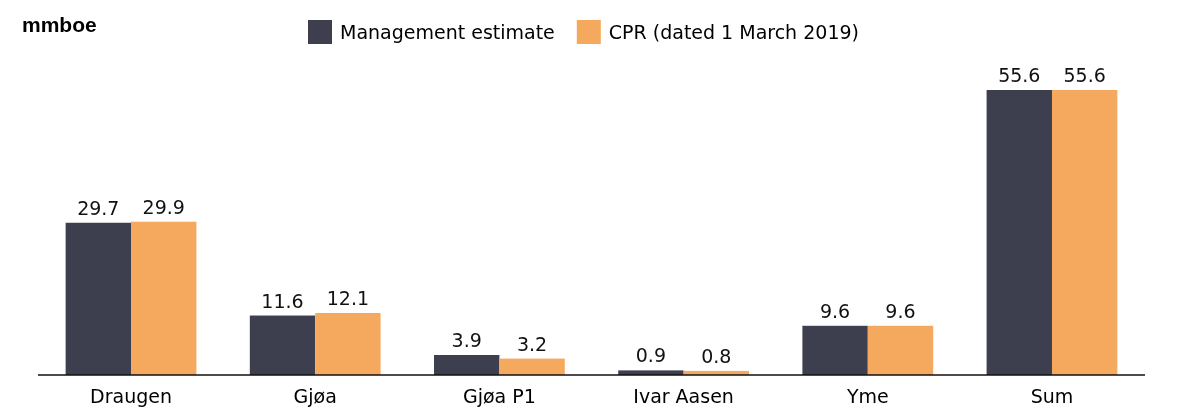 This screenshot has height=419, width=1183. Describe the element at coordinates (163, 206) in the screenshot. I see `data-label: 29.9` at that location.